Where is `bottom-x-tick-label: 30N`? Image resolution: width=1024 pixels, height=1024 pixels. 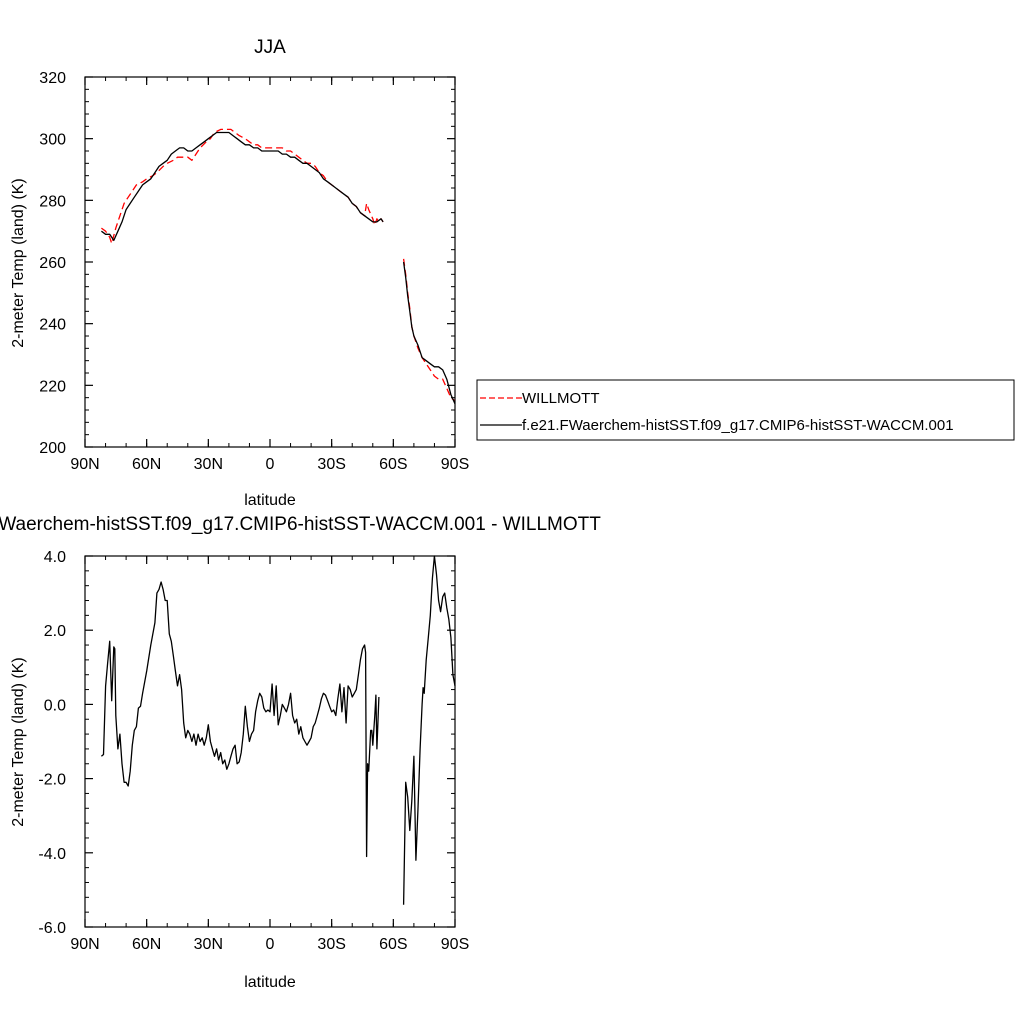
bottom-x-tick-label: 30N is located at coordinates (208, 944).